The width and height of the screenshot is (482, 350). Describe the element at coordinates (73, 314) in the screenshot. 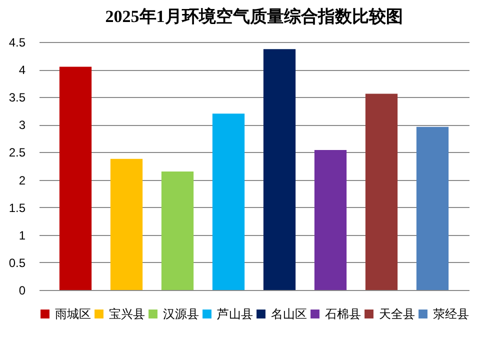

I see `legend-label: 雨城区` at that location.